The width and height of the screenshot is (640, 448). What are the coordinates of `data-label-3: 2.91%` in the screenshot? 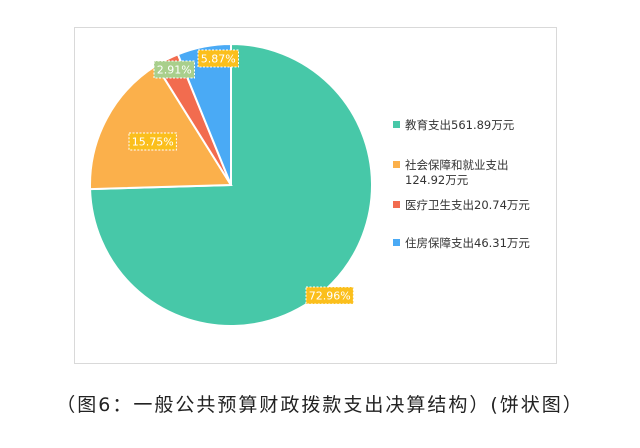 It's located at (174, 69).